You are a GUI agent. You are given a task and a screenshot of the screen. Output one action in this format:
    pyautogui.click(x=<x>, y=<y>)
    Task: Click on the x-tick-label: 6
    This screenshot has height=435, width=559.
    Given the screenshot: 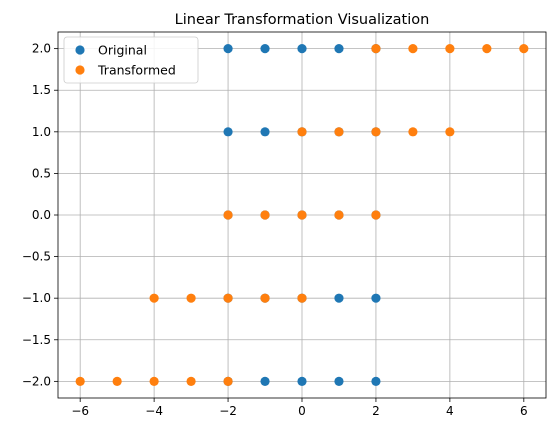 What is the action you would take?
    pyautogui.click(x=524, y=411)
    